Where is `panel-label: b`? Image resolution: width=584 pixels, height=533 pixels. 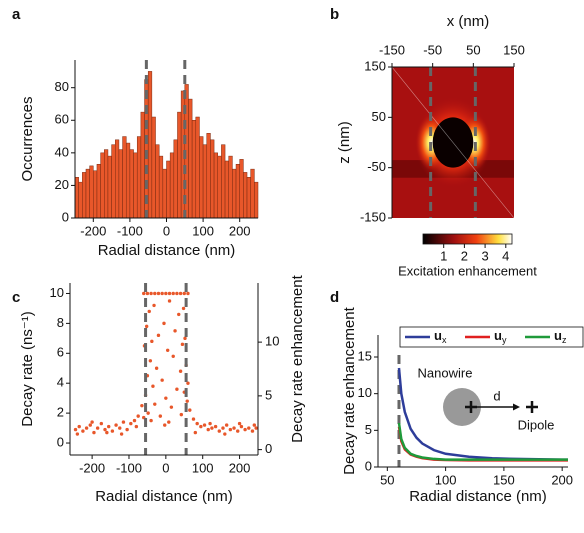 panel-label: b is located at coordinates (334, 14).